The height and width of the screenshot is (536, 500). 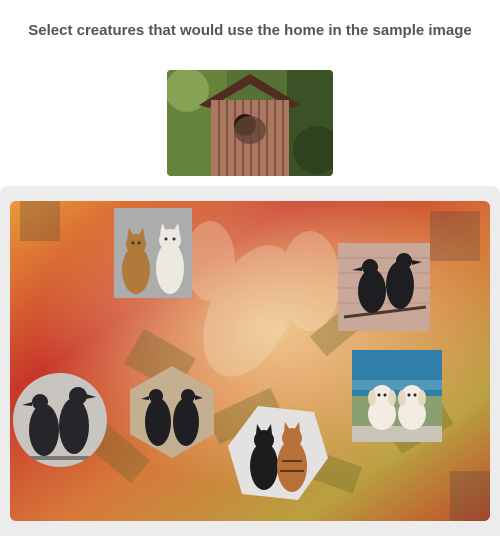 What do you see at coordinates (250, 123) in the screenshot?
I see `birdhouse-sample-image` at bounding box center [250, 123].